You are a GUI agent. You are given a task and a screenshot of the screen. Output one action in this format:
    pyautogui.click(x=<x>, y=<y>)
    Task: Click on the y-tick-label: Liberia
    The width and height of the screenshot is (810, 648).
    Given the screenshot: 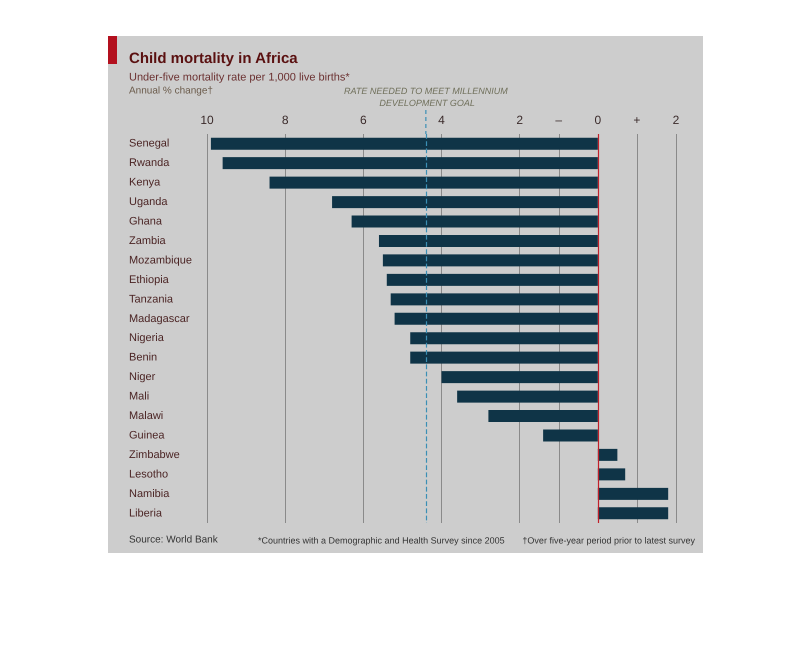 What is the action you would take?
    pyautogui.click(x=146, y=513)
    